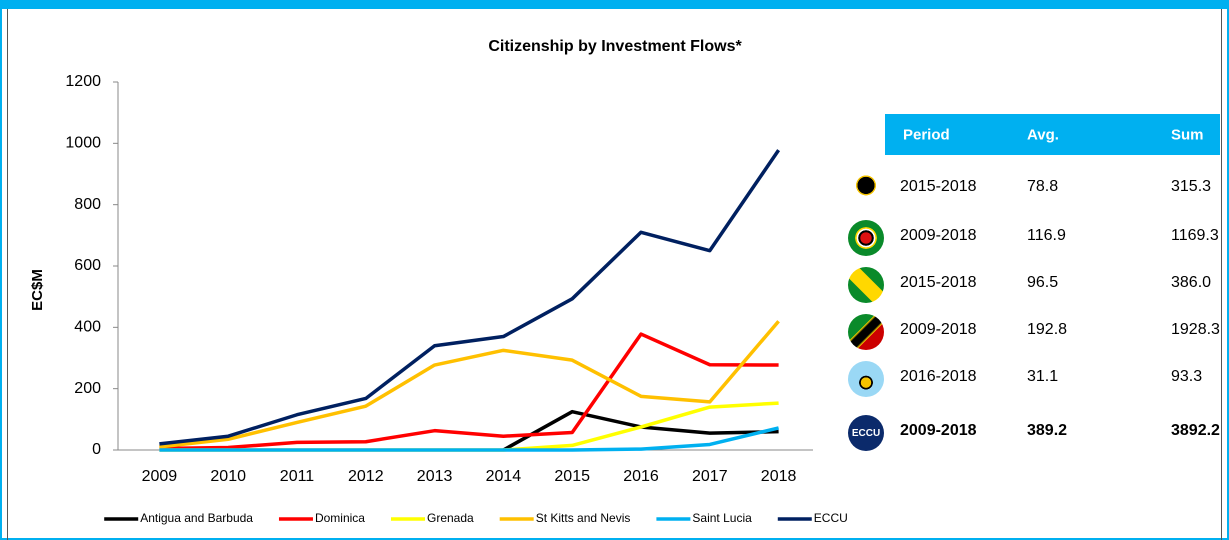 This screenshot has height=540, width=1229. I want to click on x-tick-label: 2012, so click(366, 476).